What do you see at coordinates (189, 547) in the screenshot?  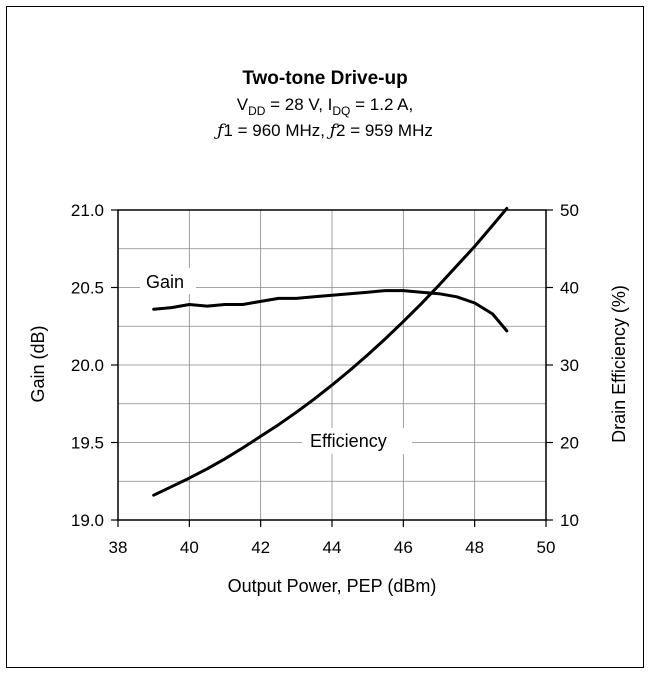 I see `x-tick-label: 40` at bounding box center [189, 547].